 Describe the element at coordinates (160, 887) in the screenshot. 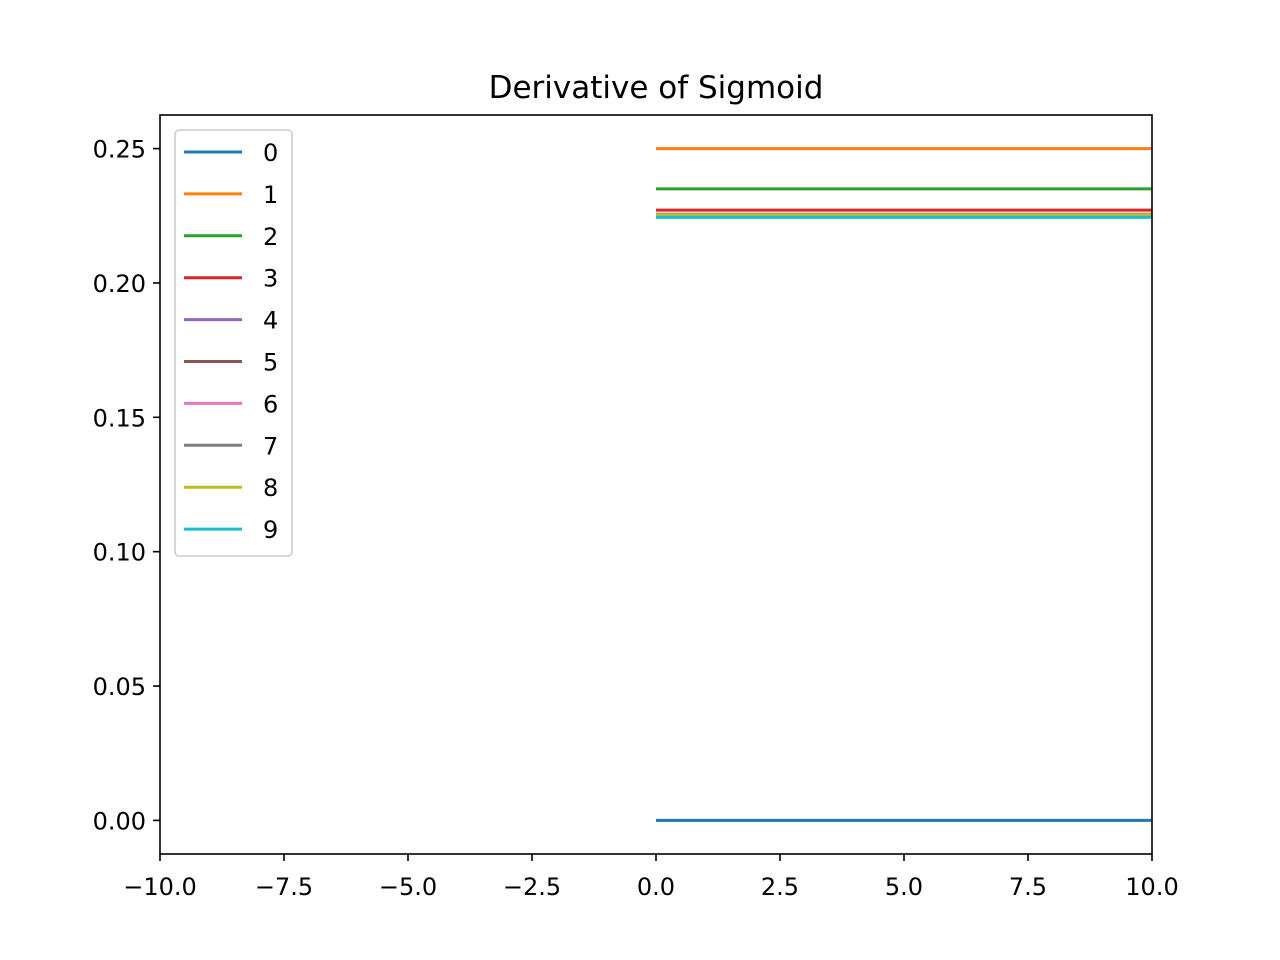

I see `x-tick-label: −10.0` at that location.